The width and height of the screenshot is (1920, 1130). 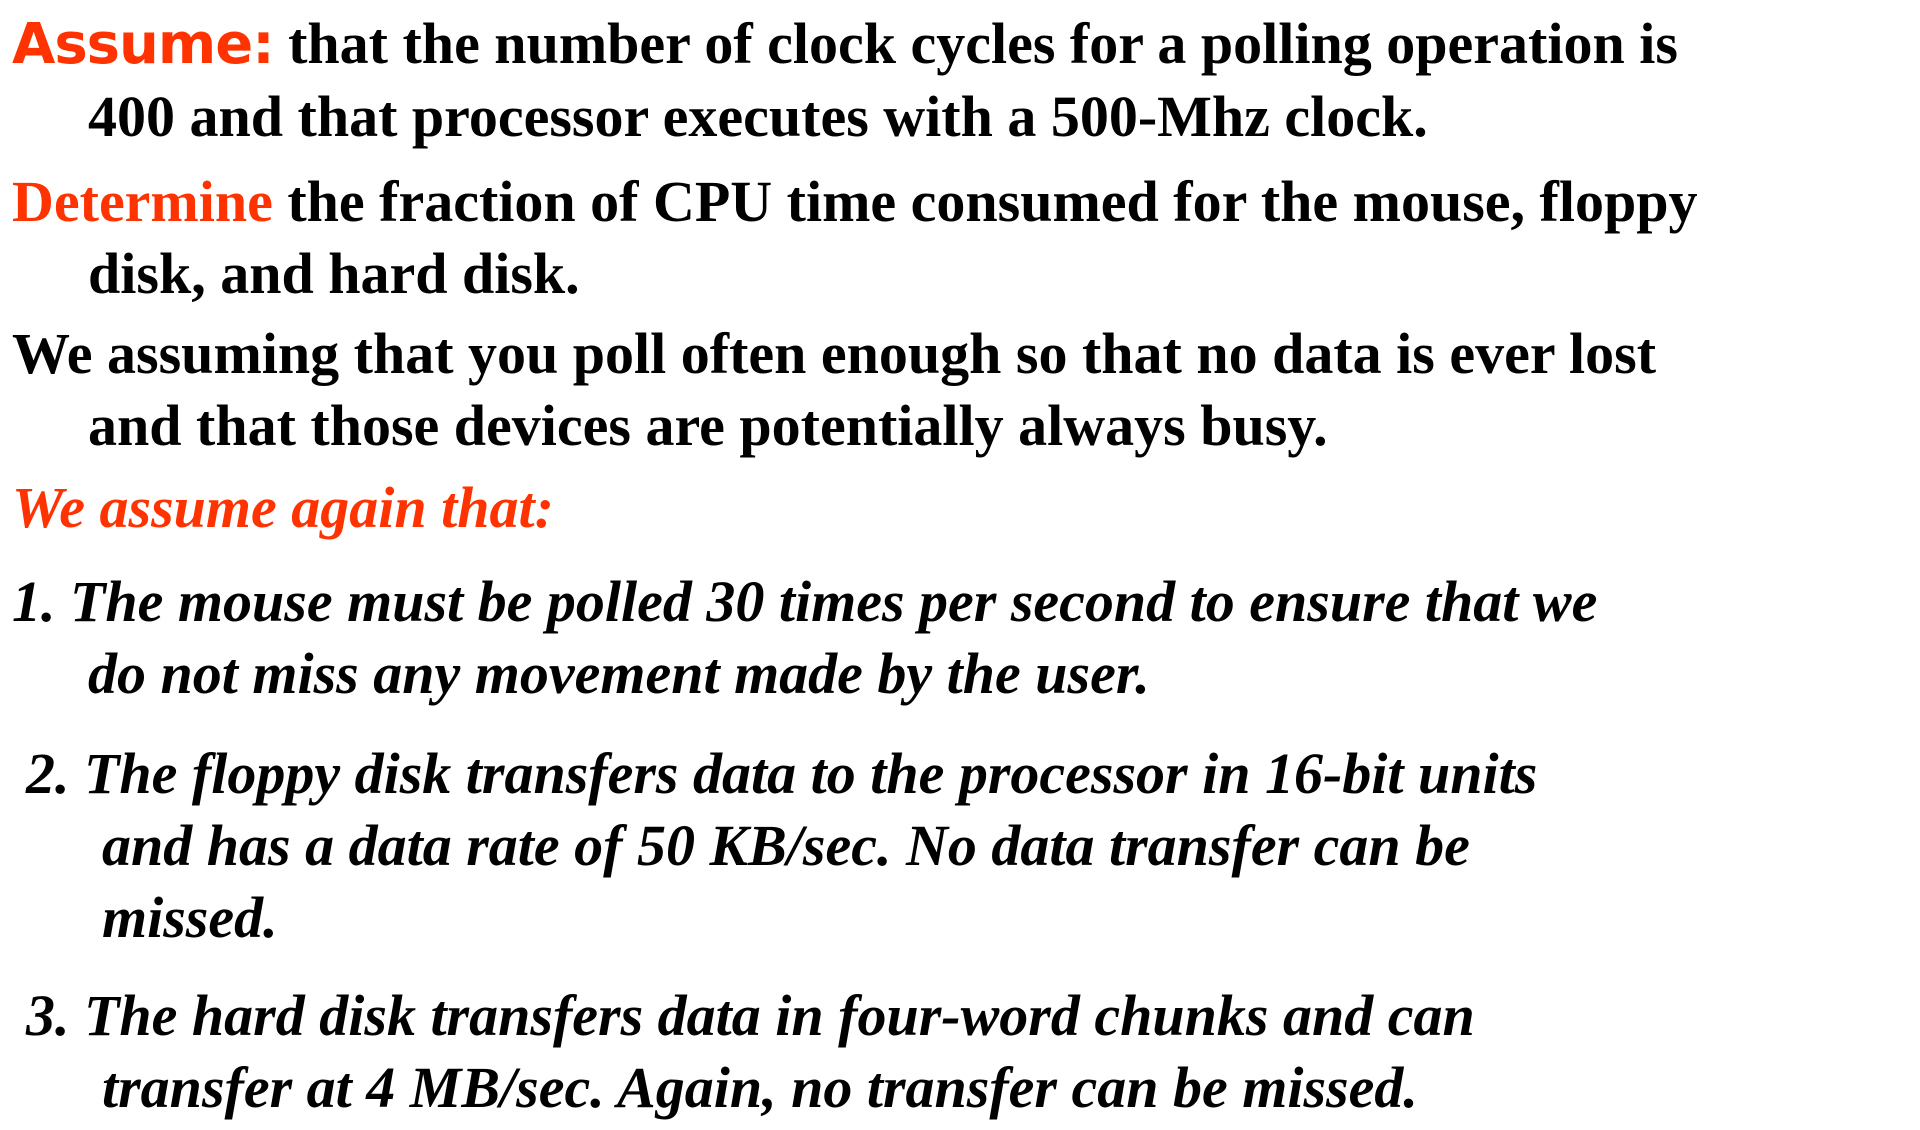 I want to click on assume-again-heading: We assume again that:, so click(x=966, y=508).